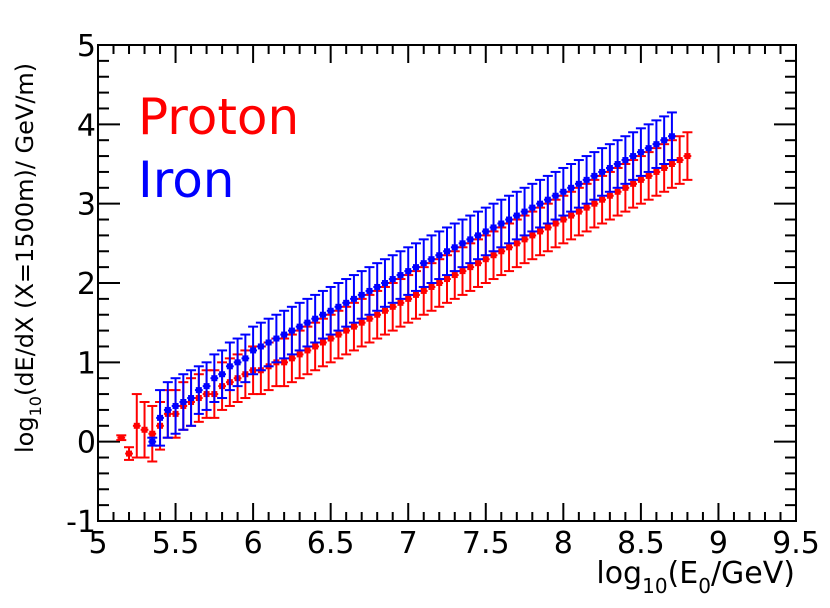 Image resolution: width=830 pixels, height=608 pixels. I want to click on x-tick-label: 8, so click(563, 543).